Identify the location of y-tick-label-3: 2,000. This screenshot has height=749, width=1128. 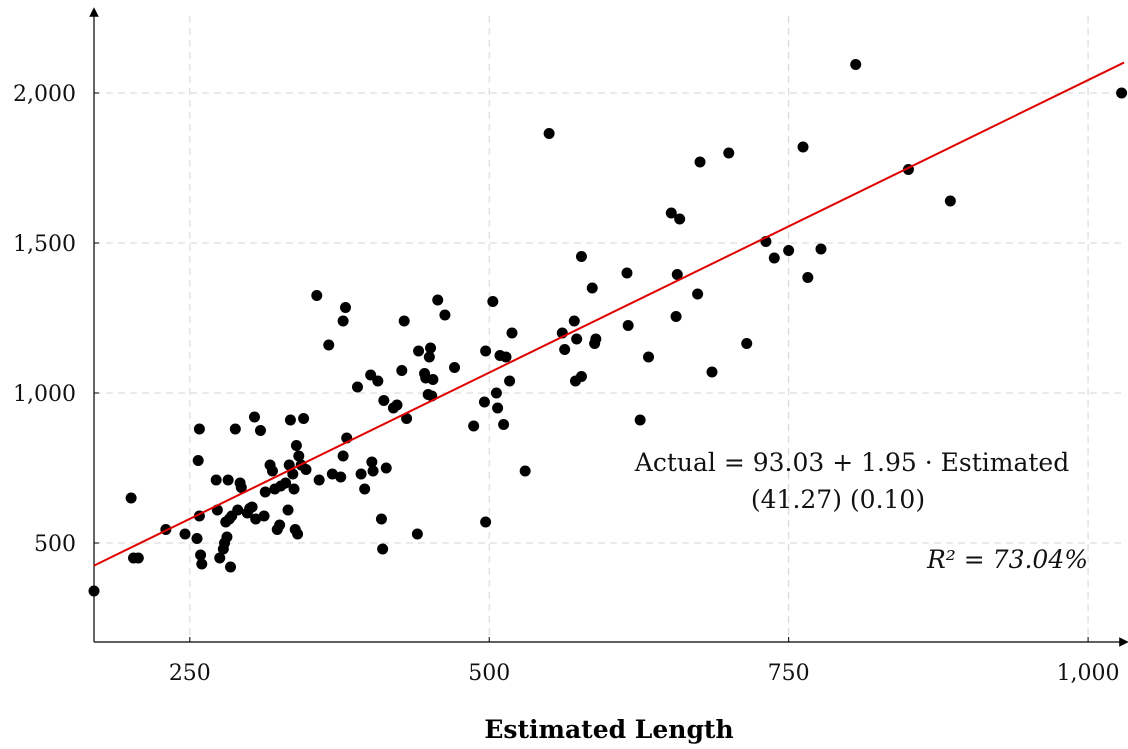
(44, 94).